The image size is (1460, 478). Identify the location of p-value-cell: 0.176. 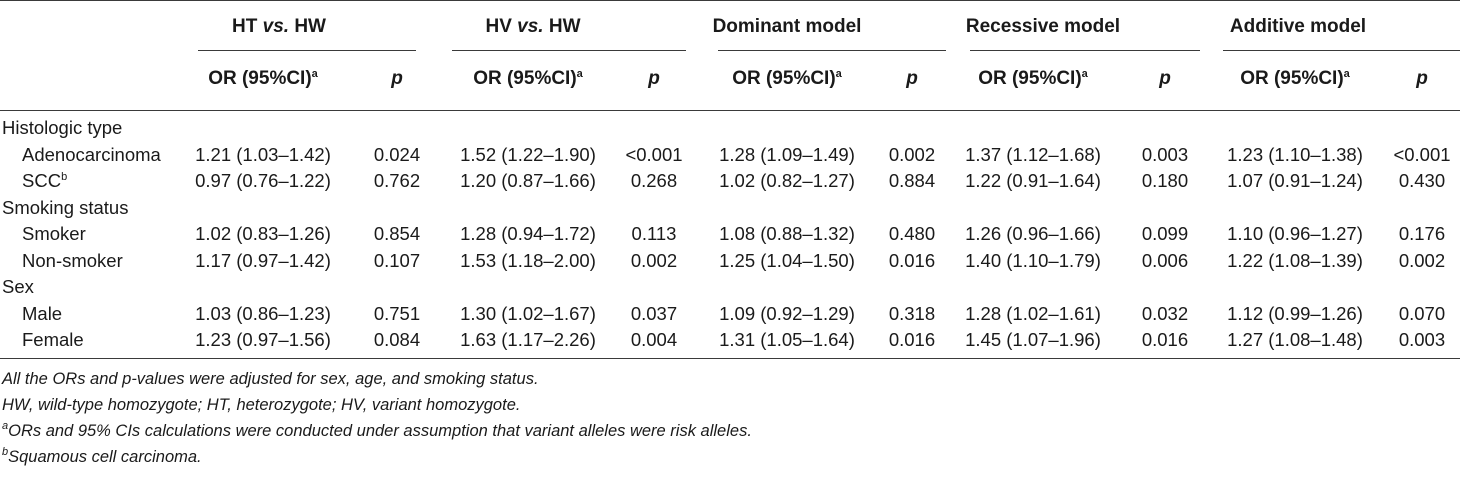
(1422, 233).